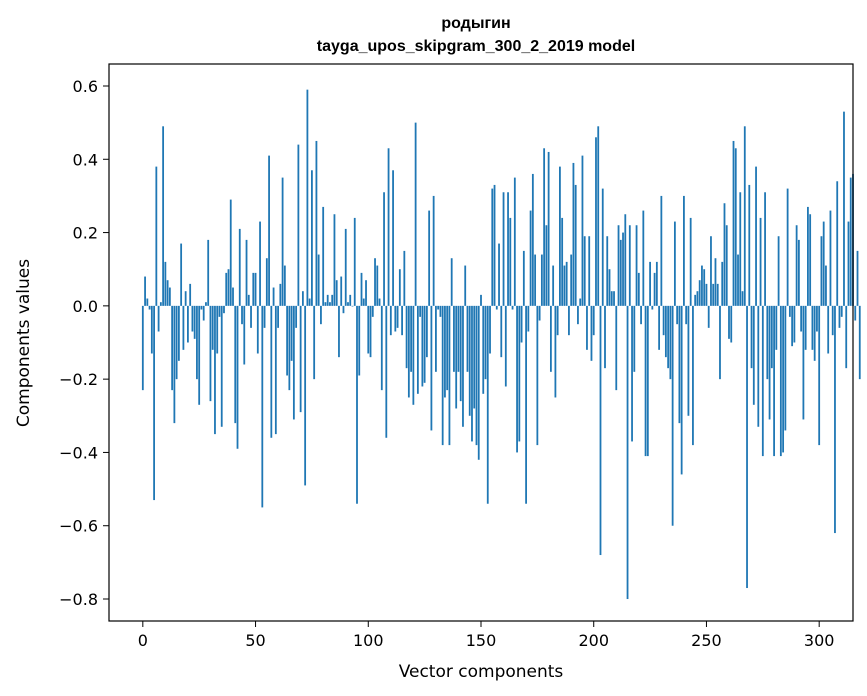 The width and height of the screenshot is (867, 696). I want to click on y-tick-label-4: −0.2, so click(78, 379).